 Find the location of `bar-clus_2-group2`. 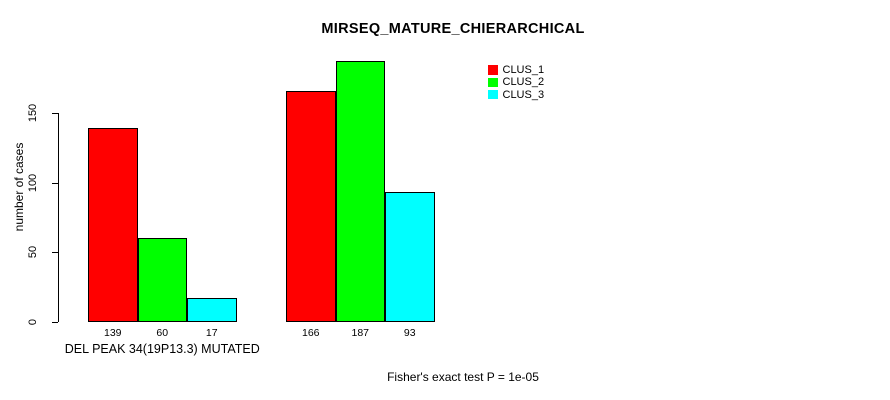

bar-clus_2-group2 is located at coordinates (360, 191).